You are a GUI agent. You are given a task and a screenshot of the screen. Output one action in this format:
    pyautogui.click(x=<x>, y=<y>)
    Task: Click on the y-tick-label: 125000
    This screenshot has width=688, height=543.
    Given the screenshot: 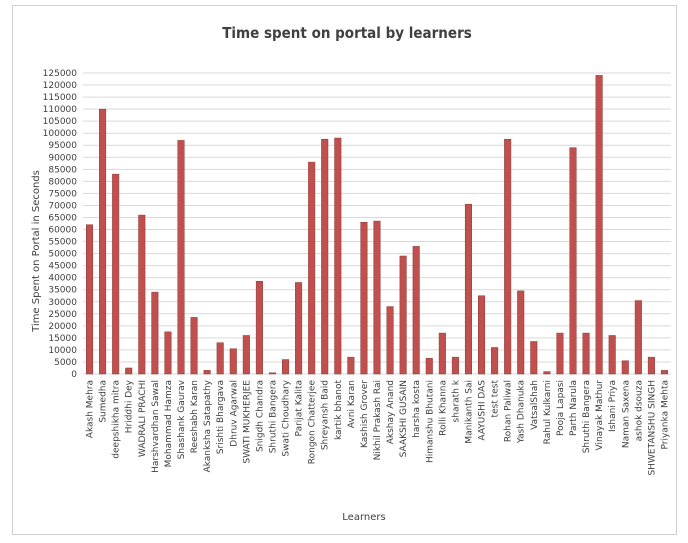 What is the action you would take?
    pyautogui.click(x=60, y=74)
    